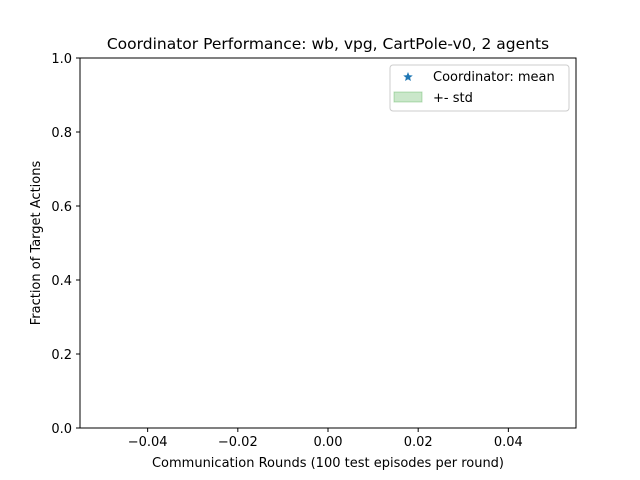  I want to click on y-axis-label: Fraction of Target Actions, so click(36, 243).